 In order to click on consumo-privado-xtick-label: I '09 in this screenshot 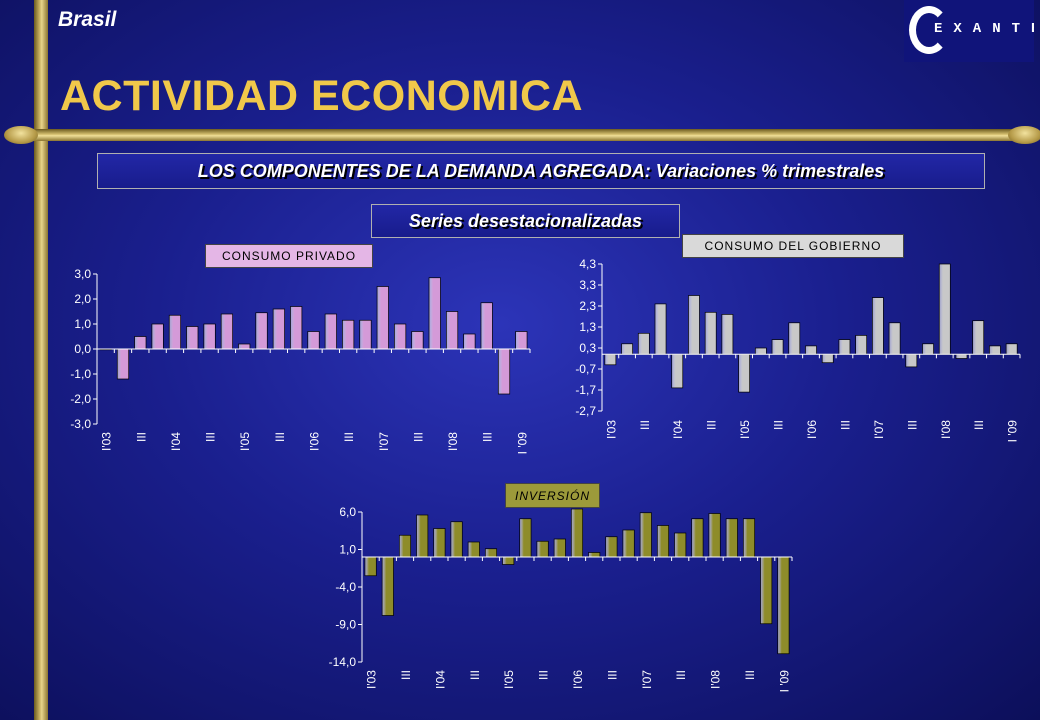, I will do `click(522, 443)`.